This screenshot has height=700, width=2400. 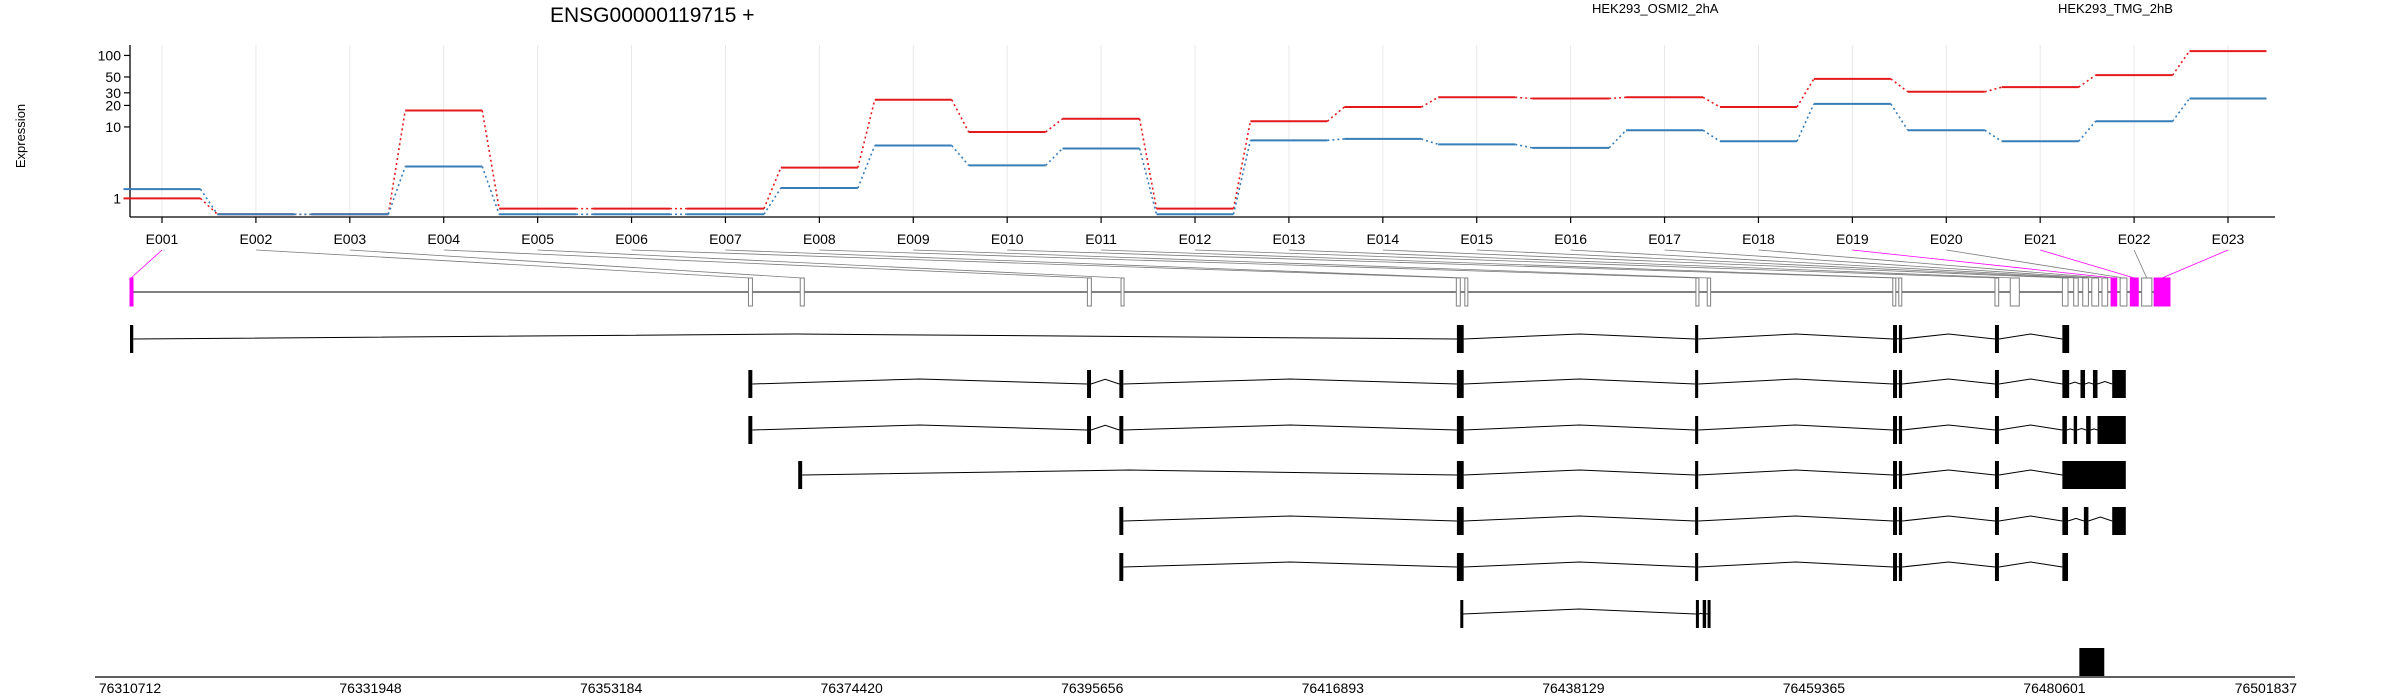 I want to click on series-0-step-e012, so click(x=1242, y=165).